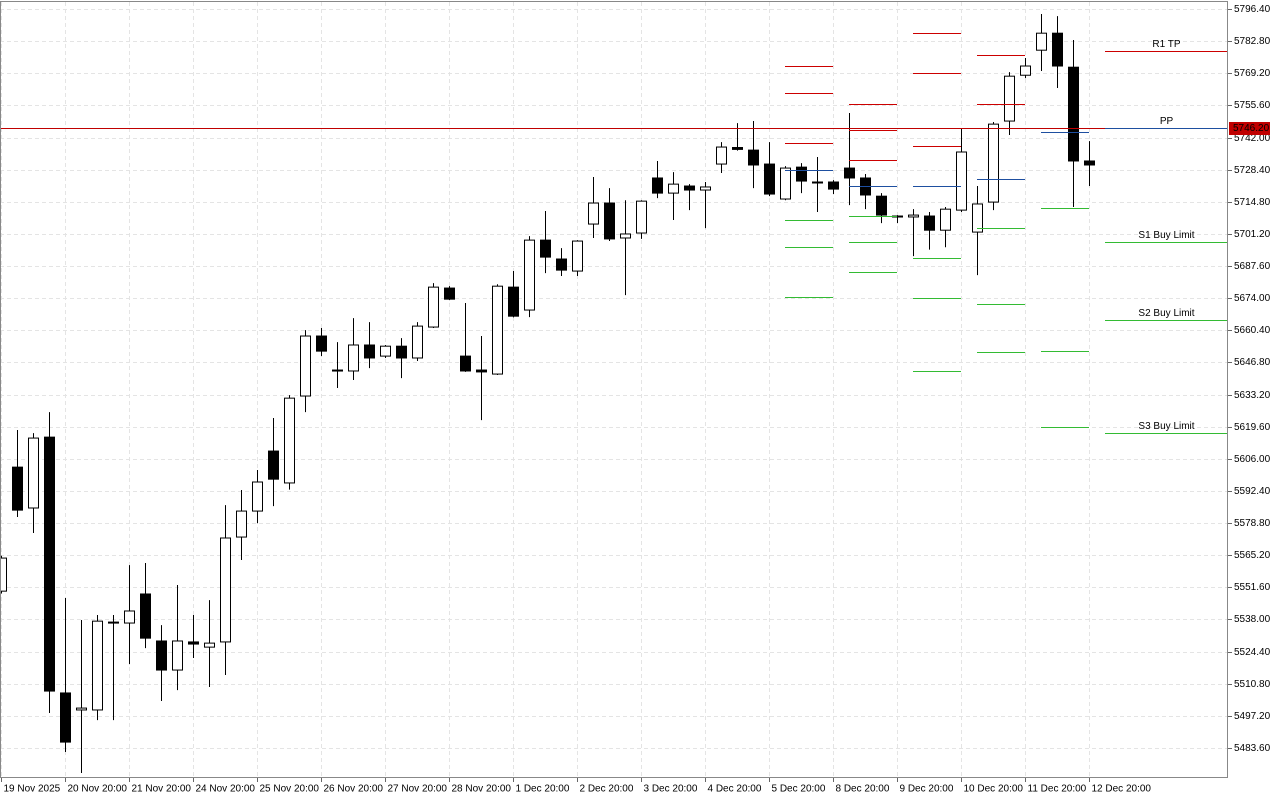  What do you see at coordinates (1057, 789) in the screenshot?
I see `x-tick-label: 11 Dec 20:00` at bounding box center [1057, 789].